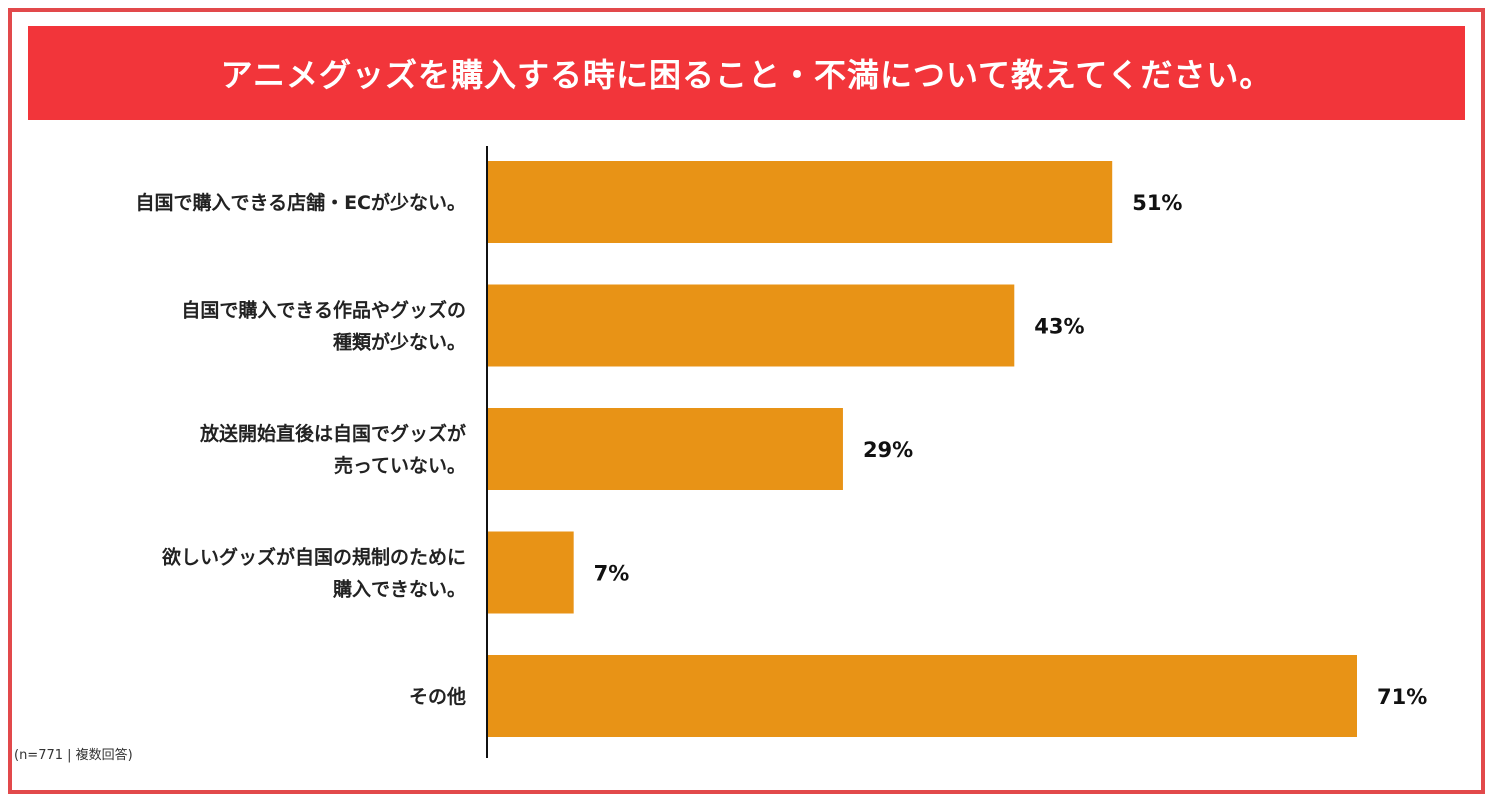 The height and width of the screenshot is (802, 1491). I want to click on category-label: 自国で購入できる店舗・ECが少ない。, so click(300, 202).